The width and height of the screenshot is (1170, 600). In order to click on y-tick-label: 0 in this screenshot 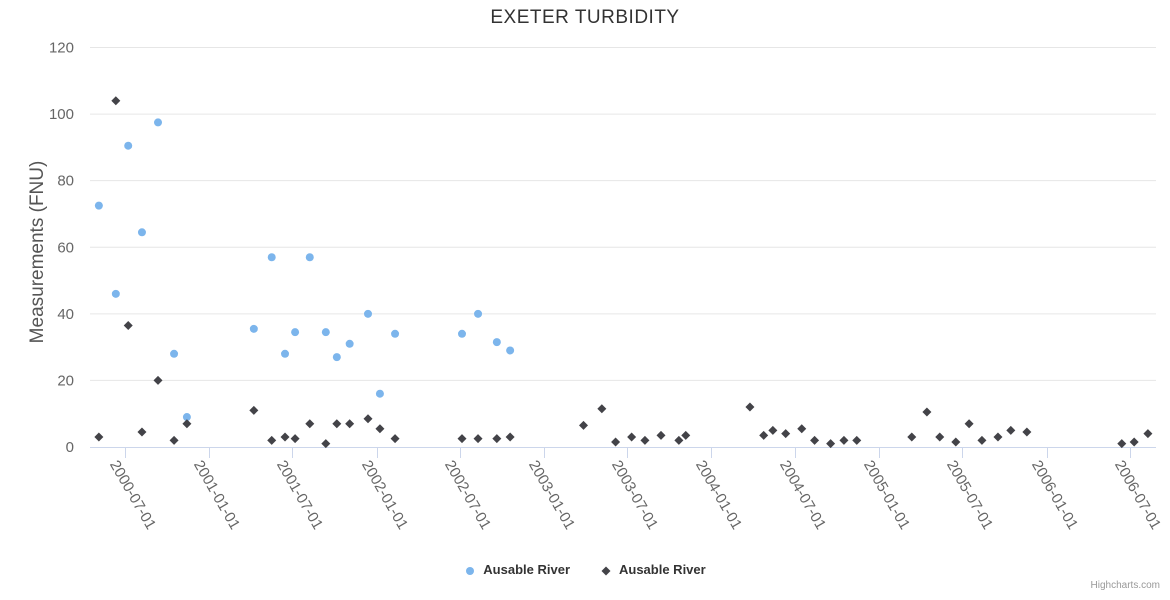, I will do `click(70, 447)`.